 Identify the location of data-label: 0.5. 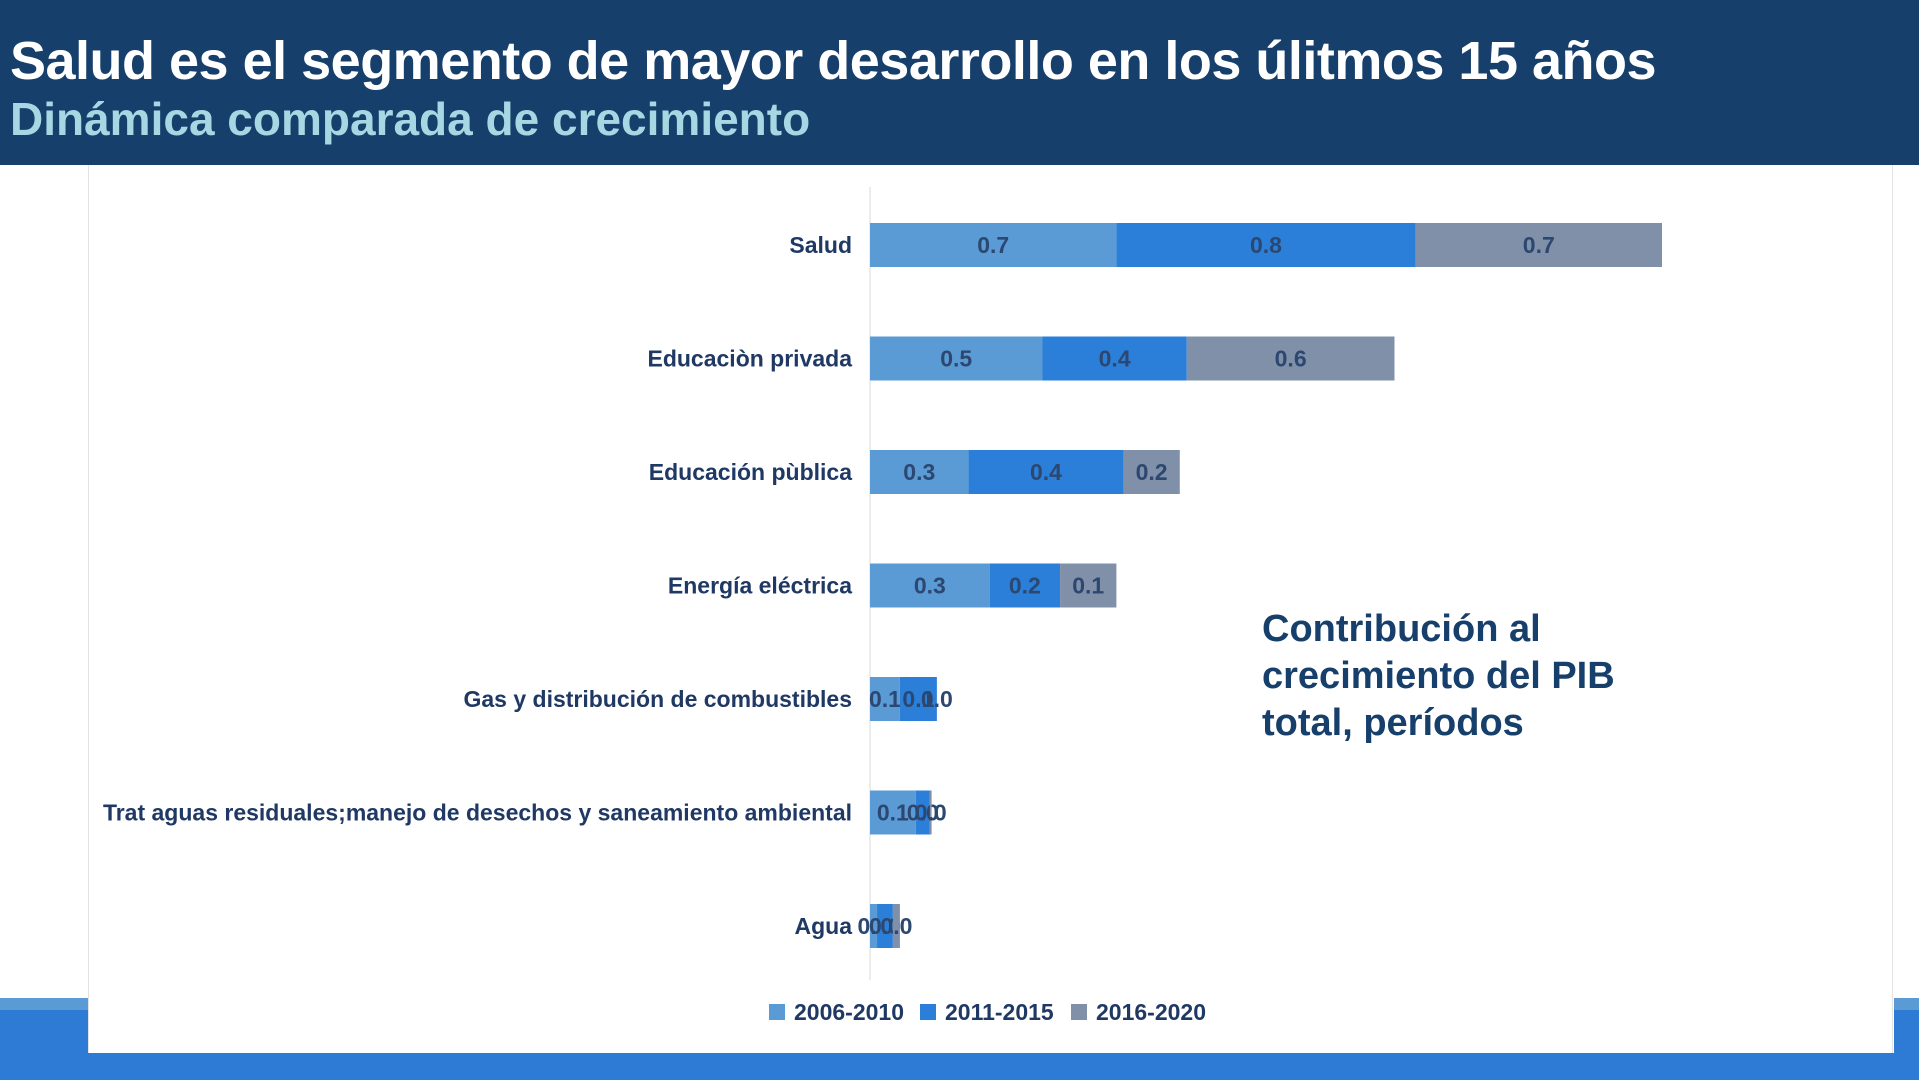
(956, 359).